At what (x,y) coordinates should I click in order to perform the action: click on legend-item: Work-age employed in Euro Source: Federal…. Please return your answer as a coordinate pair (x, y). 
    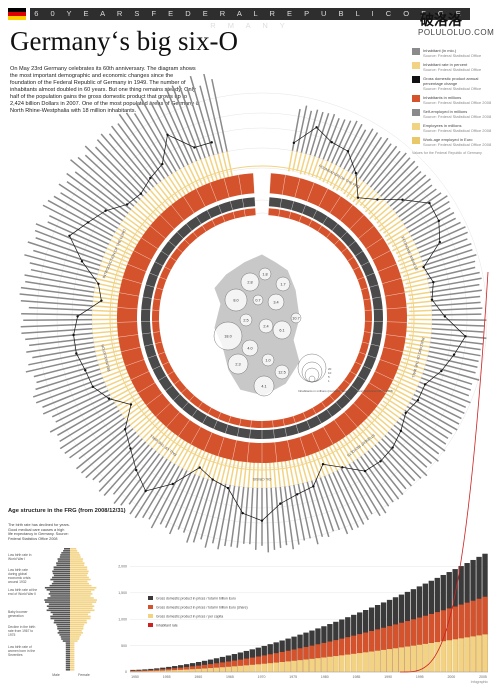
    Looking at the image, I should click on (454, 142).